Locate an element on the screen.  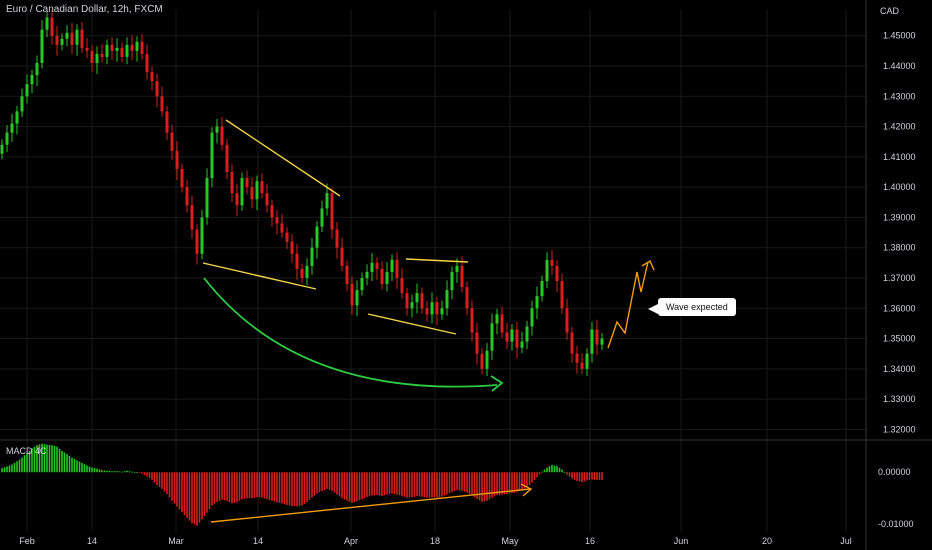
wedge2-lower-line is located at coordinates (412, 324).